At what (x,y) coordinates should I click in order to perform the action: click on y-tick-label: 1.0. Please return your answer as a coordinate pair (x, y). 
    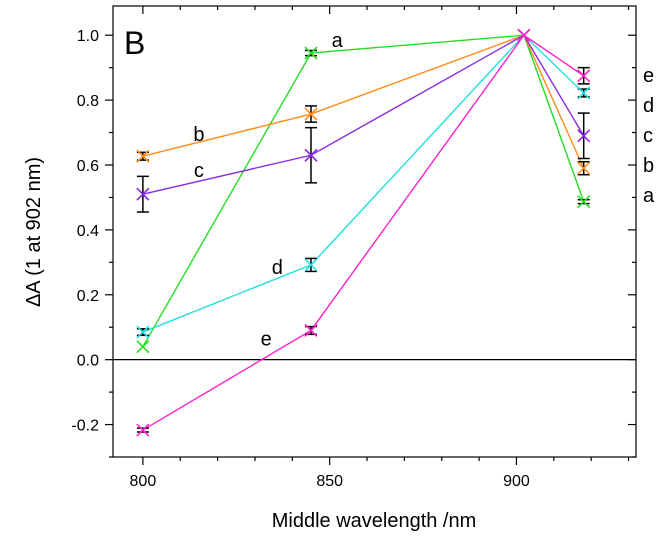
    Looking at the image, I should click on (88, 36).